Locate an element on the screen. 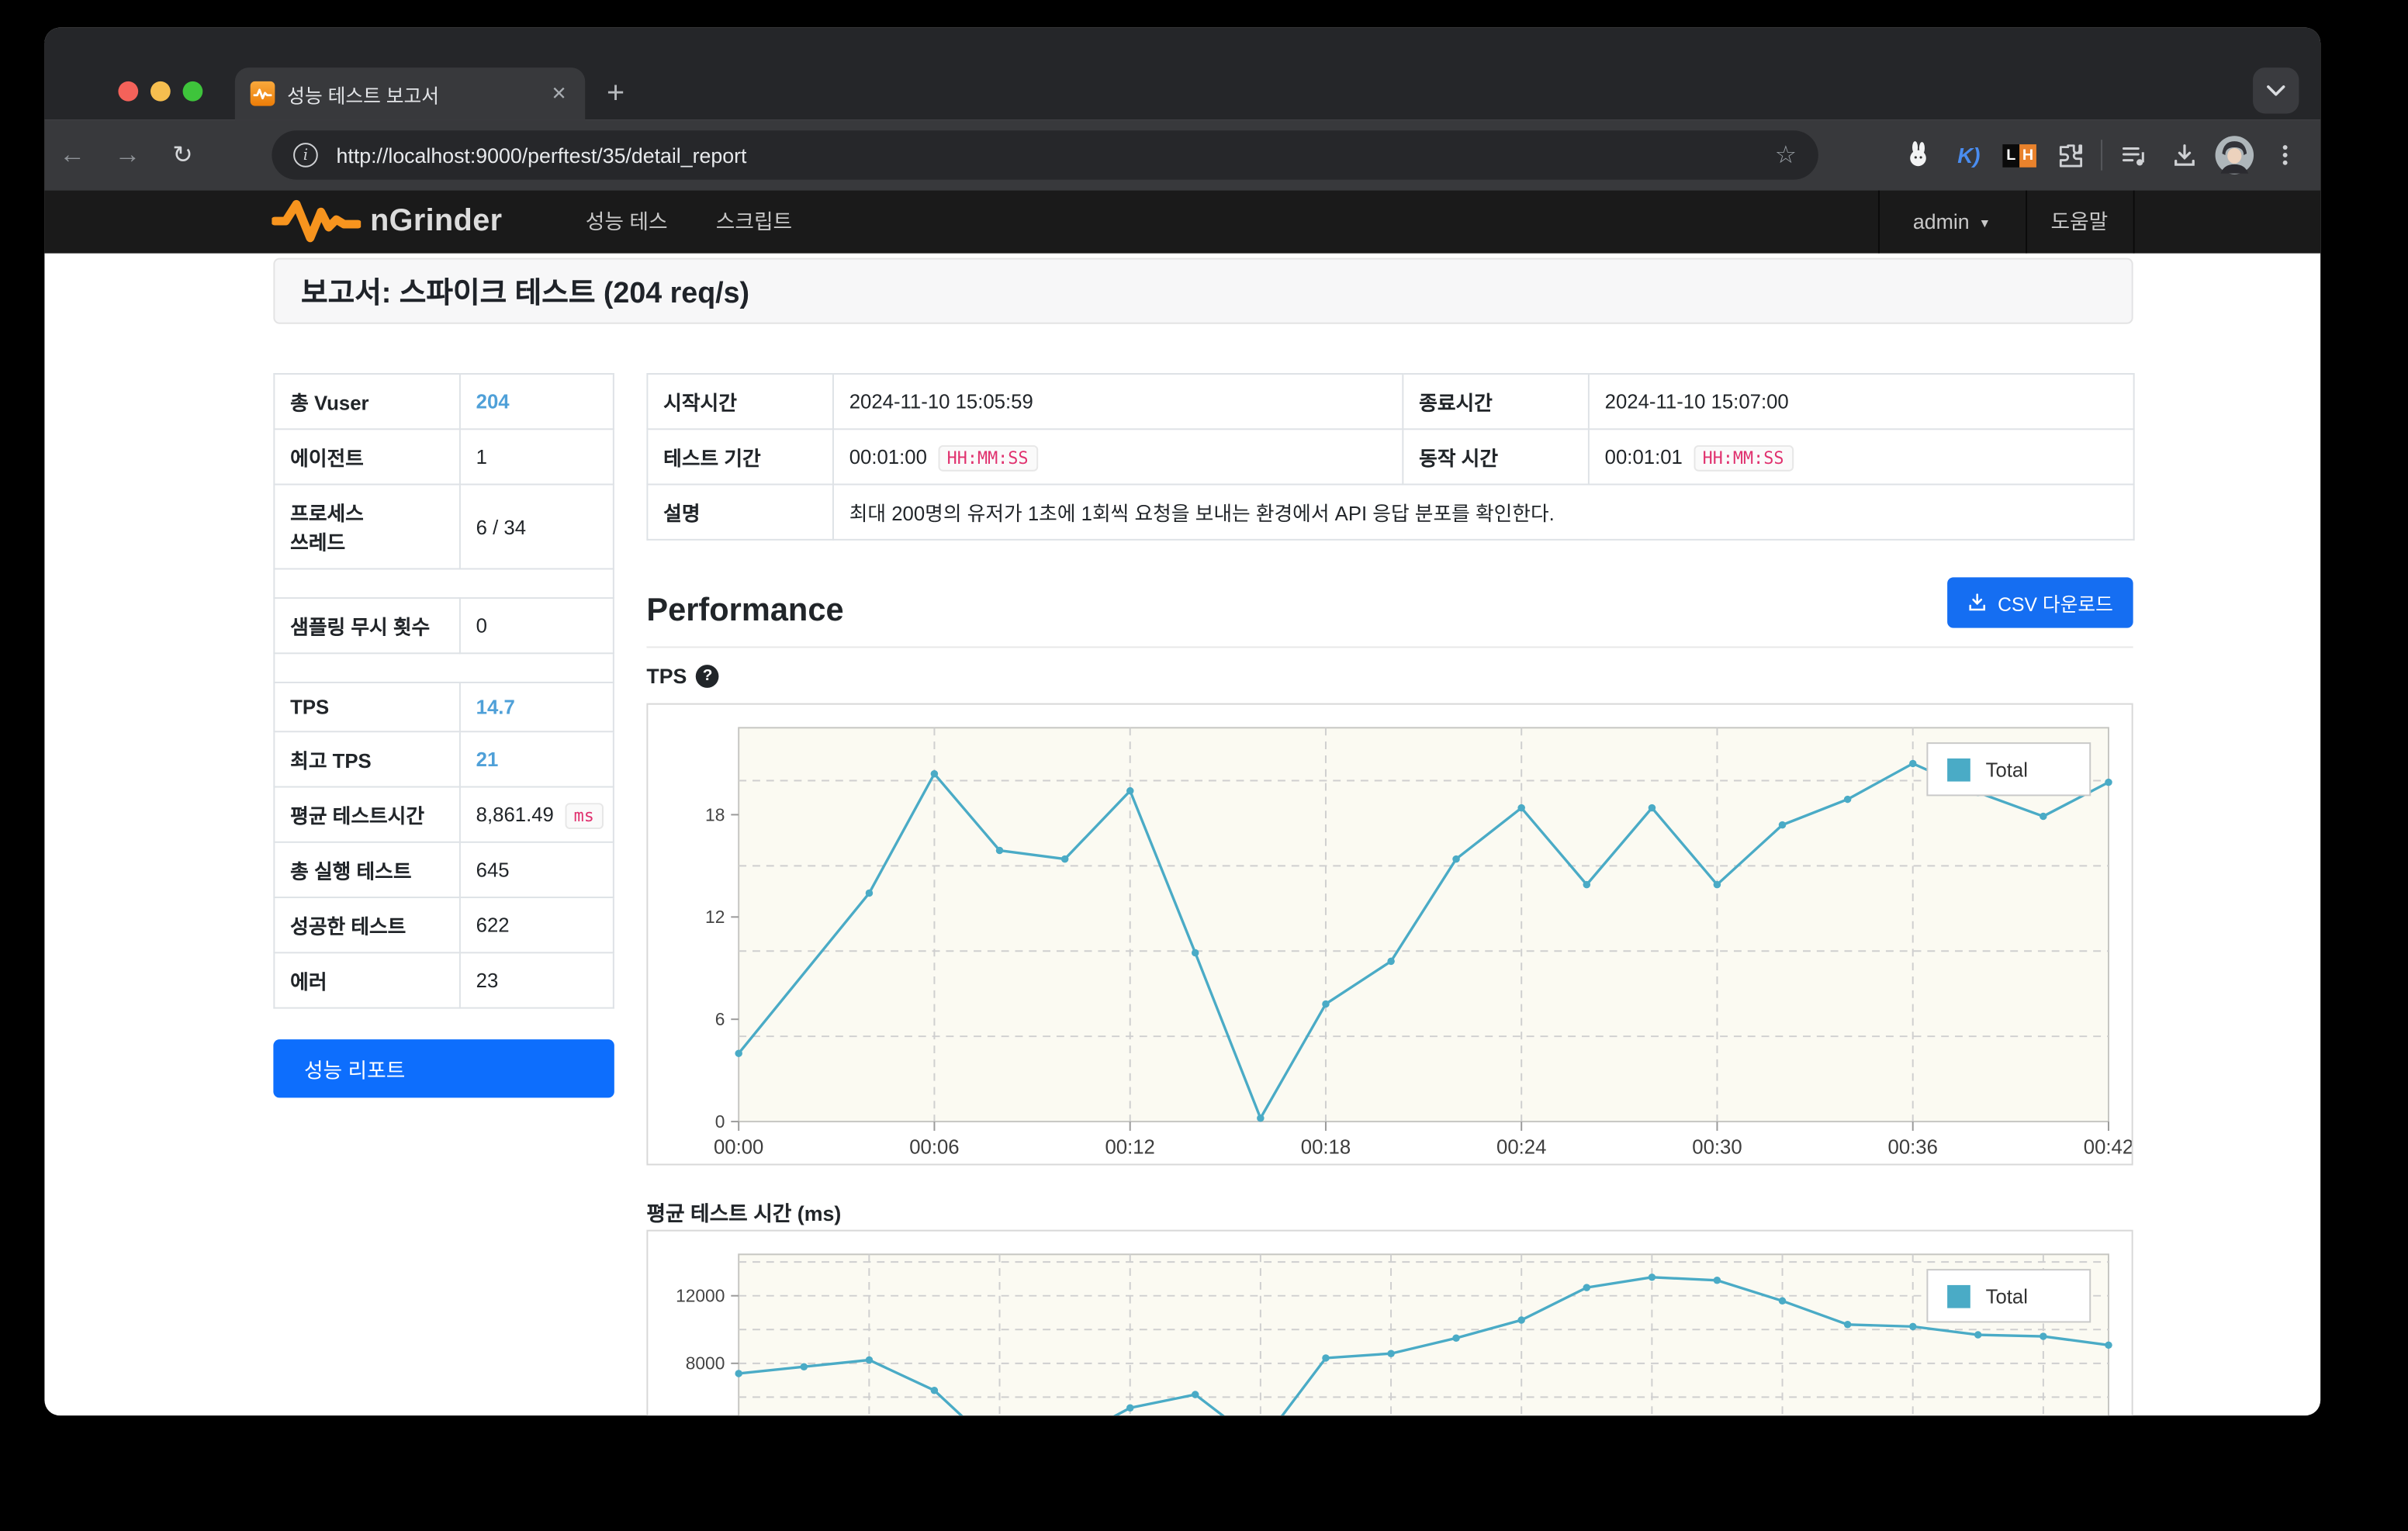  minimize-window-button is located at coordinates (160, 91).